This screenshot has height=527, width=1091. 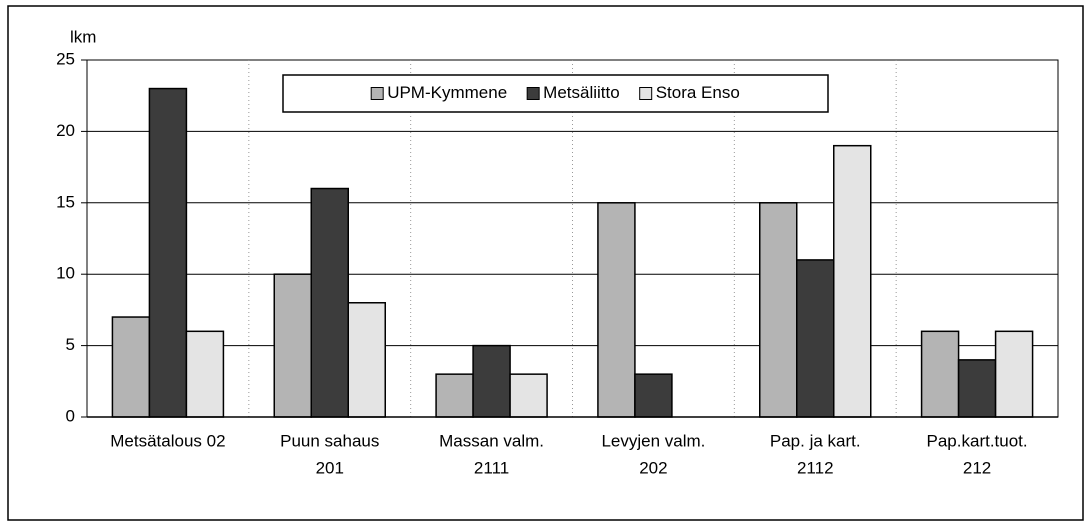 I want to click on y-tick-label: 10, so click(x=65, y=273).